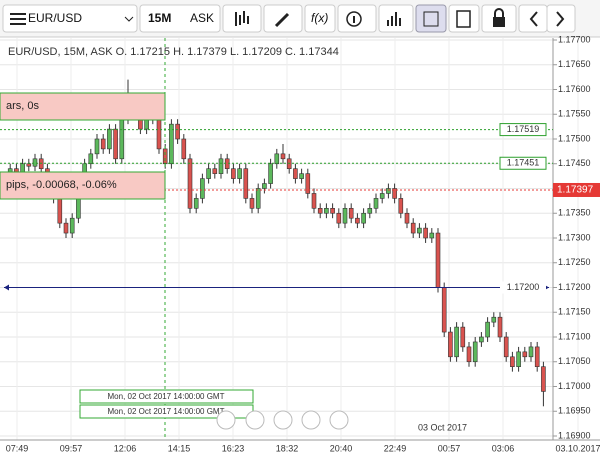  Describe the element at coordinates (574, 213) in the screenshot. I see `y-tick-label: 1.17350` at that location.